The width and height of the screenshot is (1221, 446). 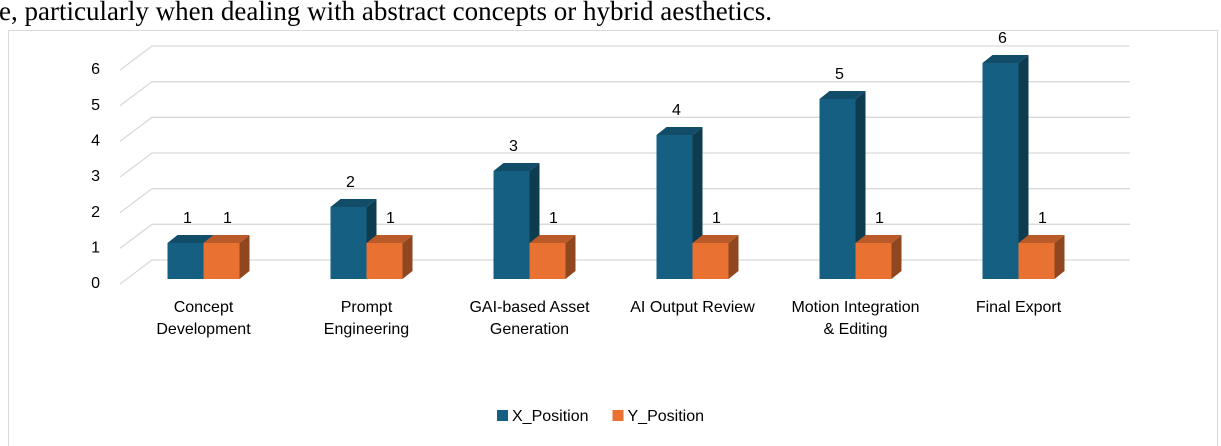 What do you see at coordinates (95, 105) in the screenshot?
I see `y-tick-label: 5` at bounding box center [95, 105].